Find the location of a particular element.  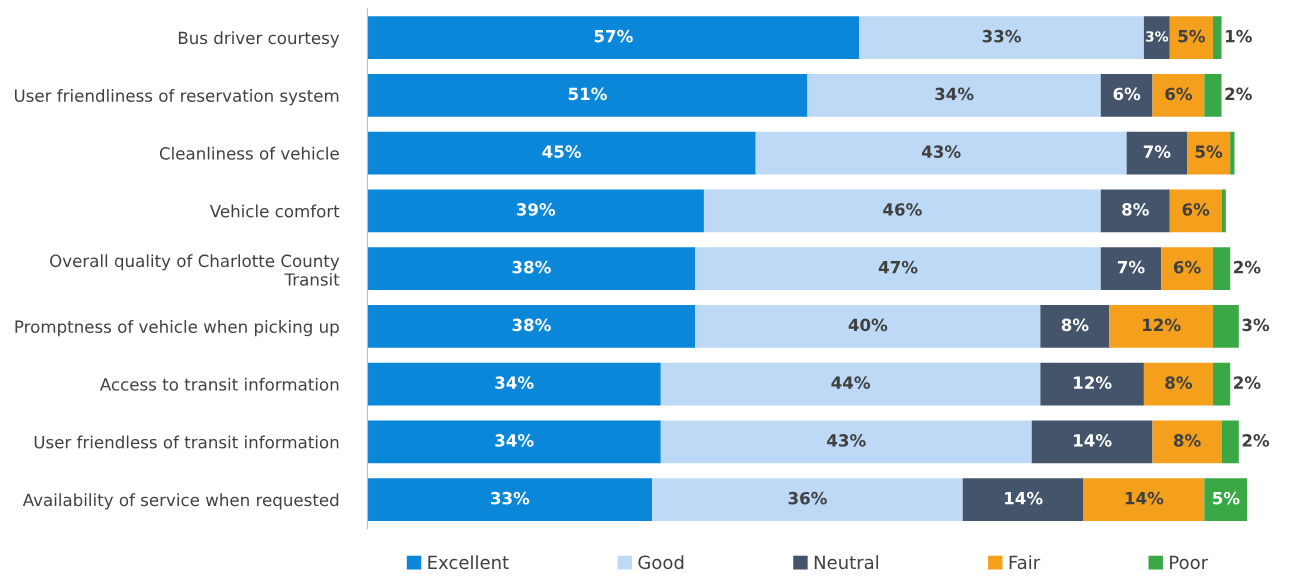

data-label: 44% is located at coordinates (851, 382).